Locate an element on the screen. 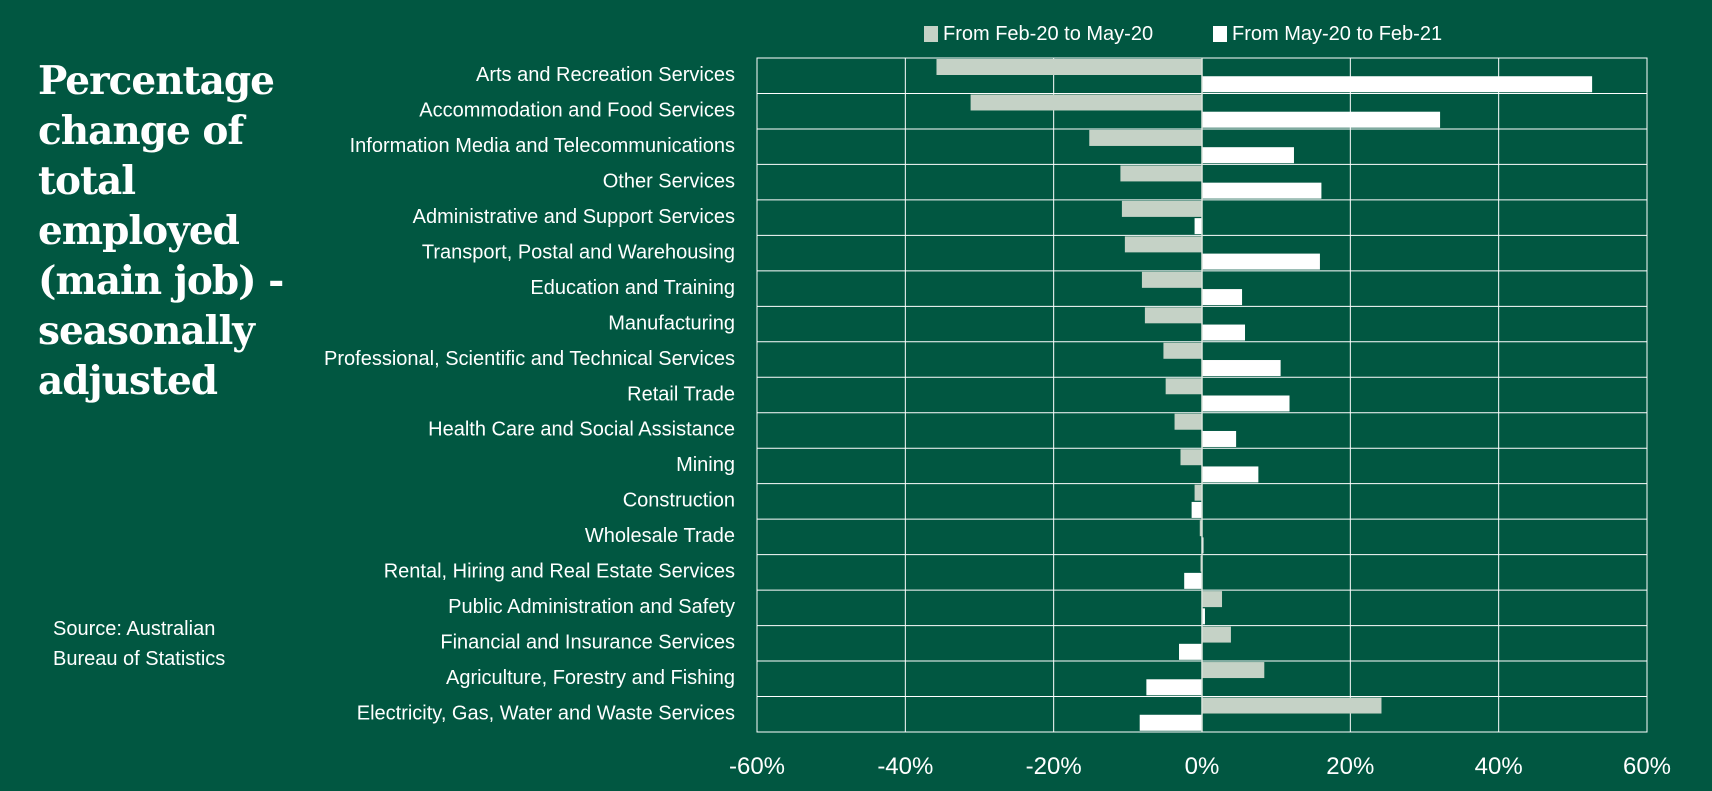 The height and width of the screenshot is (791, 1712). x-tick-label: 60% is located at coordinates (1647, 766).